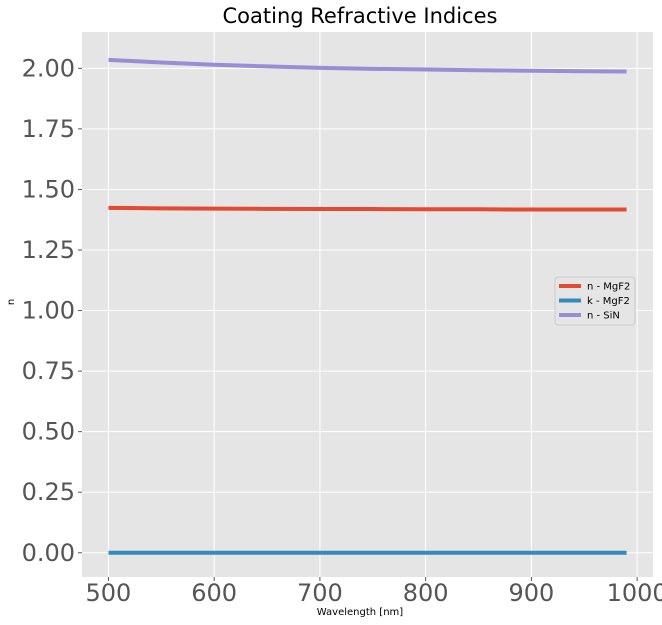 The image size is (662, 625). What do you see at coordinates (320, 593) in the screenshot?
I see `x-tick-label: 700` at bounding box center [320, 593].